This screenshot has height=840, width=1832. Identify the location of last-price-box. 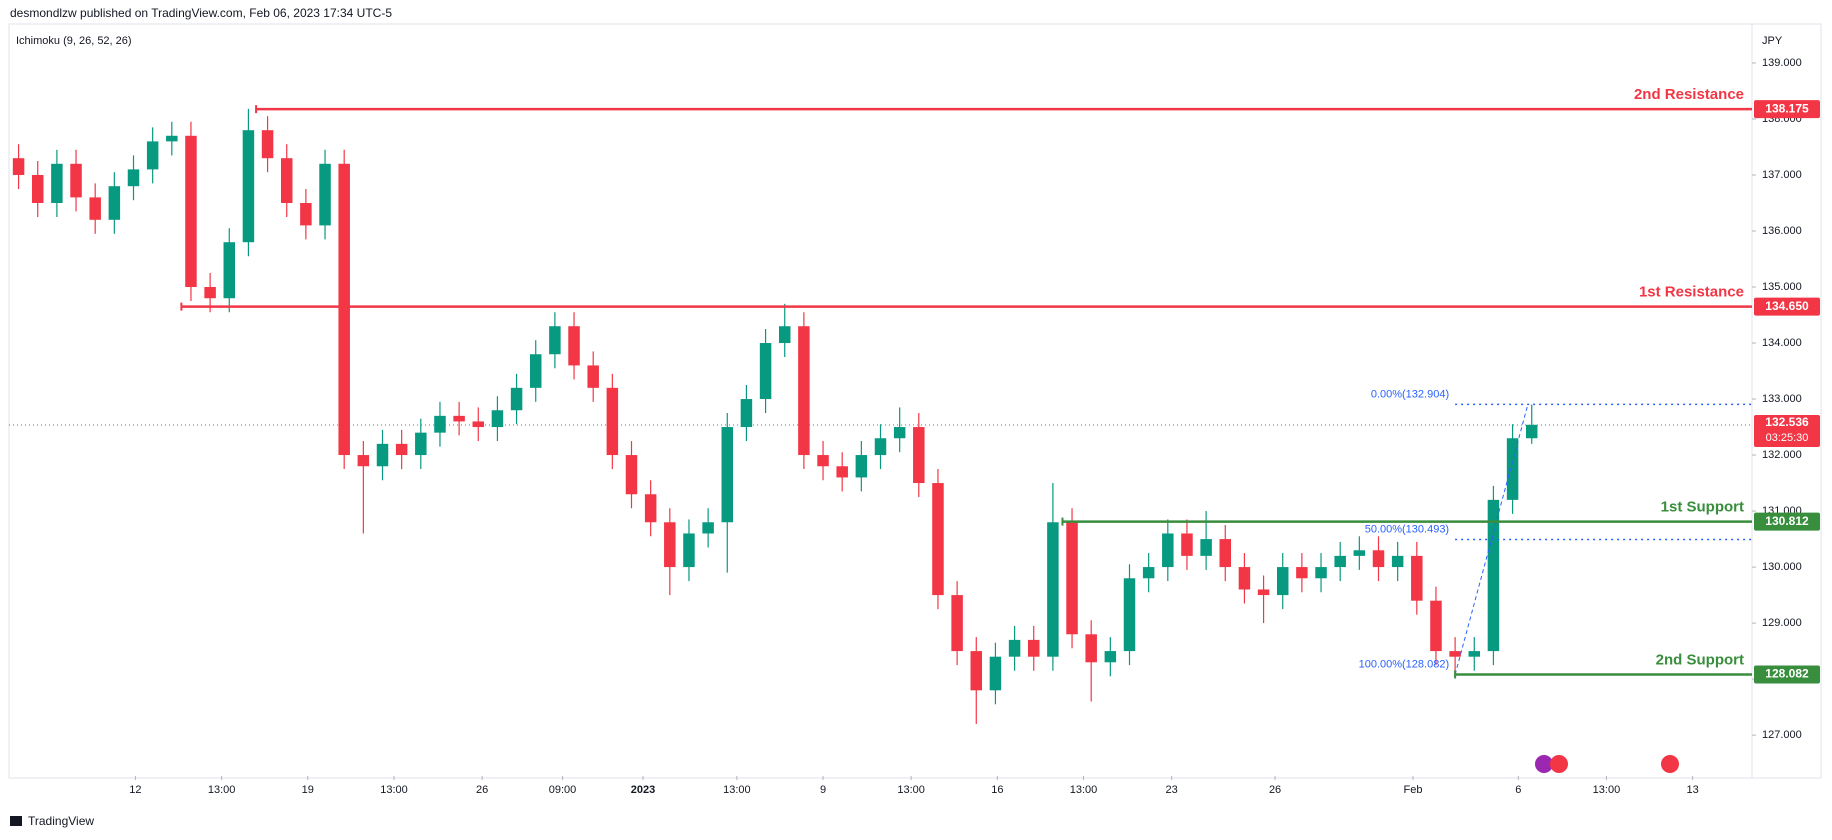
(1787, 431).